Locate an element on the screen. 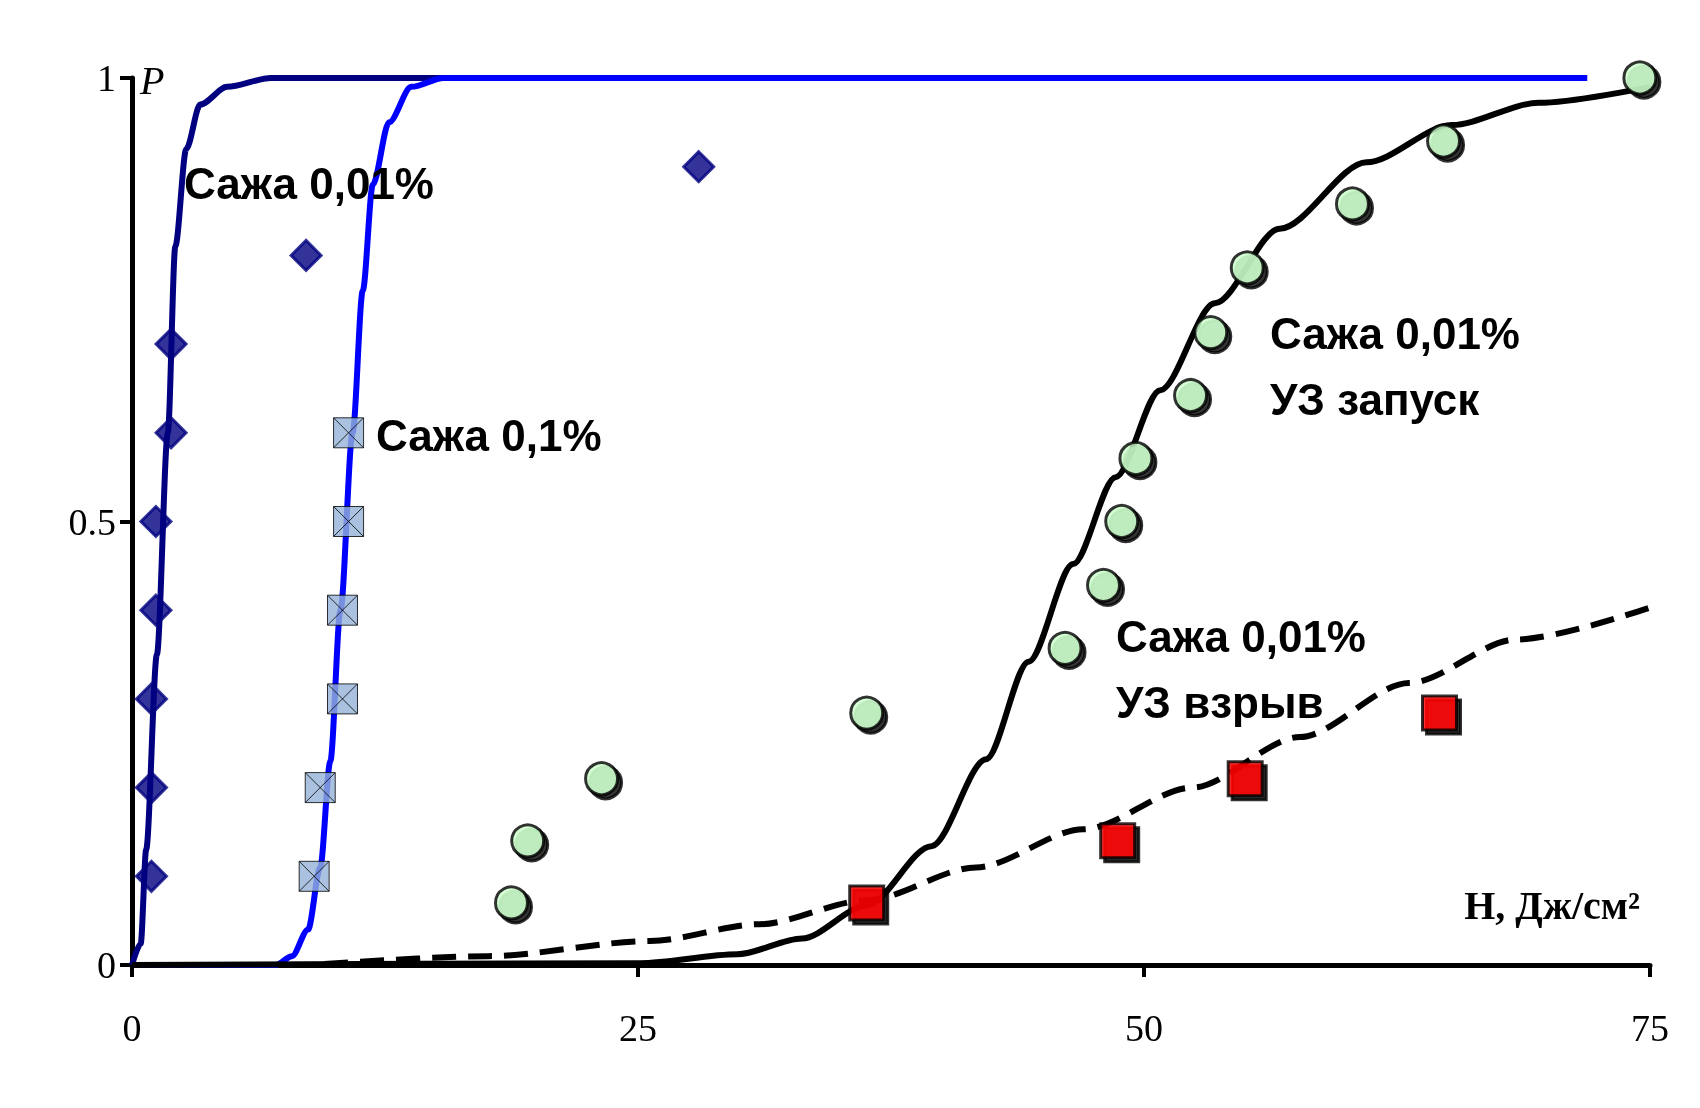 This screenshot has height=1108, width=1700. annotation: Сажа 0,01% УЗ запуск is located at coordinates (1407, 366).